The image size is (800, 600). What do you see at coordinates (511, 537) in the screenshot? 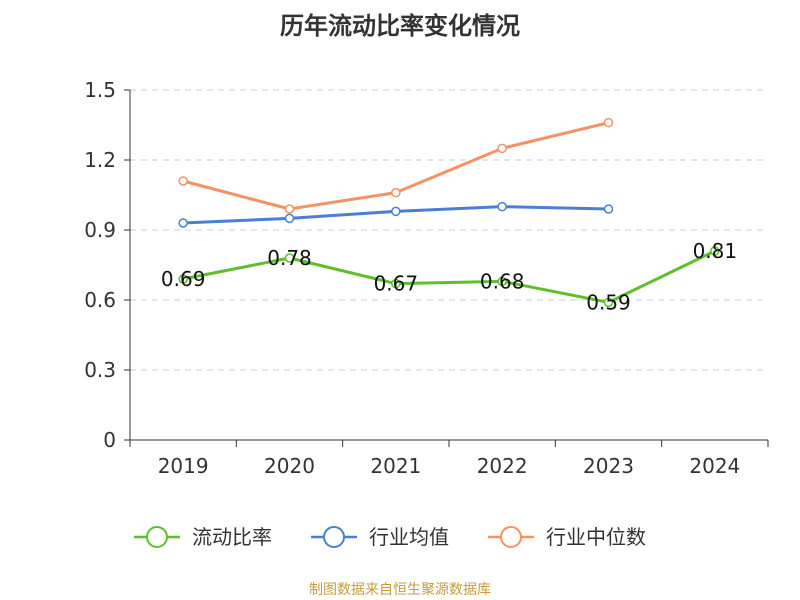
I see `legend-marker-行业中位数` at bounding box center [511, 537].